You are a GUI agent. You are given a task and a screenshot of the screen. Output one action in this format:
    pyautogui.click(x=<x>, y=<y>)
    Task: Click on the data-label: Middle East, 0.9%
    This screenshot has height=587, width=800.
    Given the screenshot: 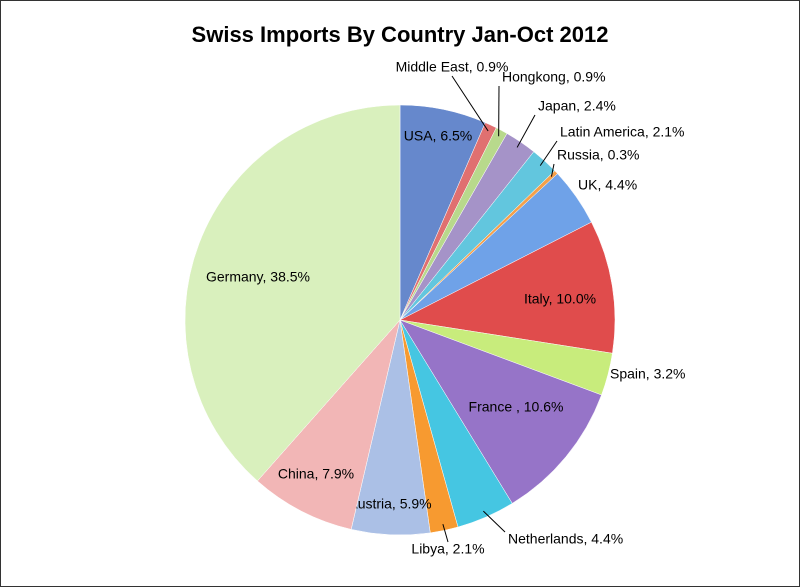 What is the action you would take?
    pyautogui.click(x=452, y=67)
    